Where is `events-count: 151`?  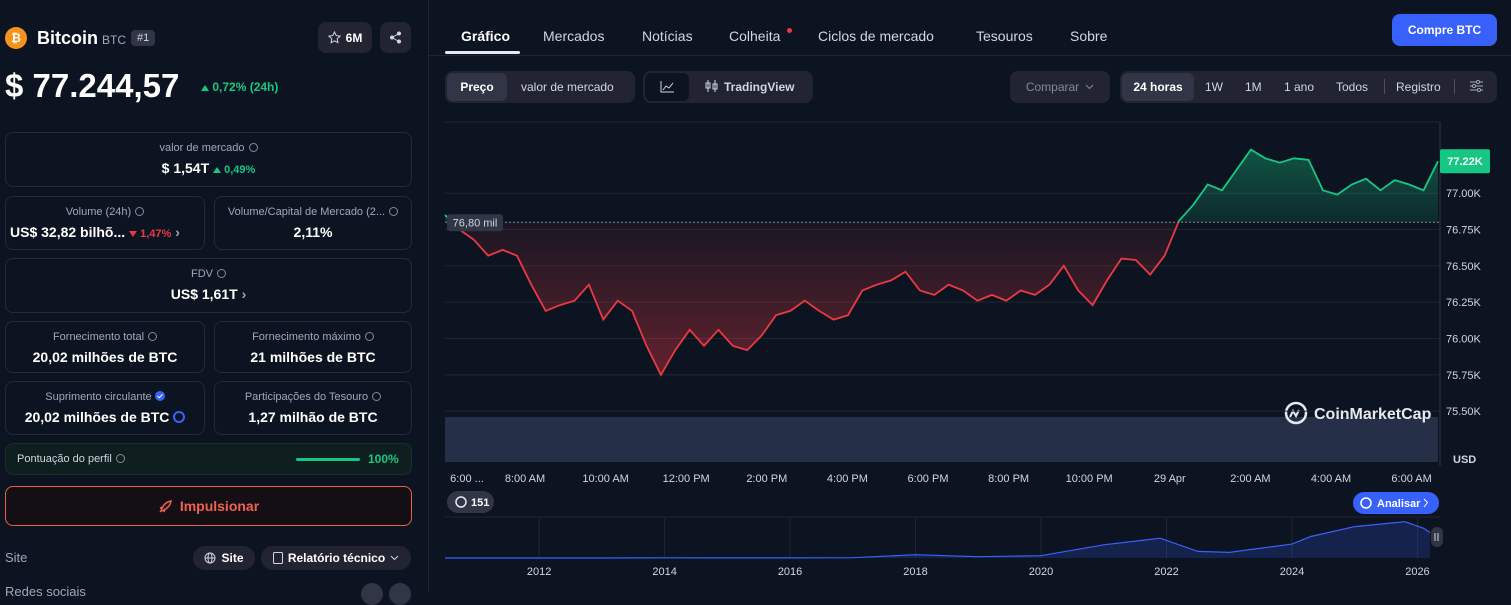
events-count: 151 is located at coordinates (480, 503).